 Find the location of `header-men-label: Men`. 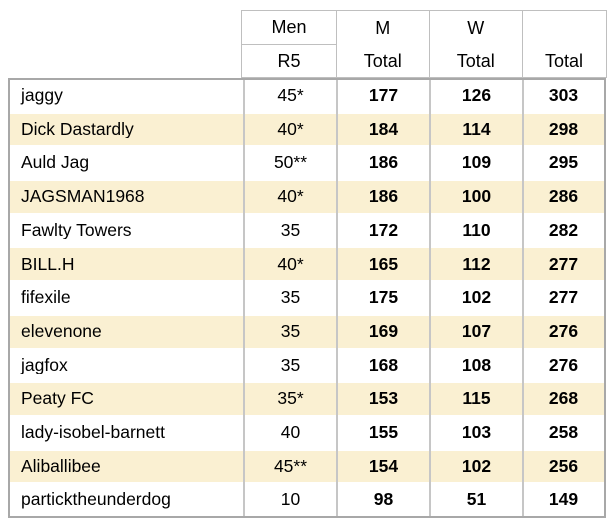

header-men-label: Men is located at coordinates (289, 28).